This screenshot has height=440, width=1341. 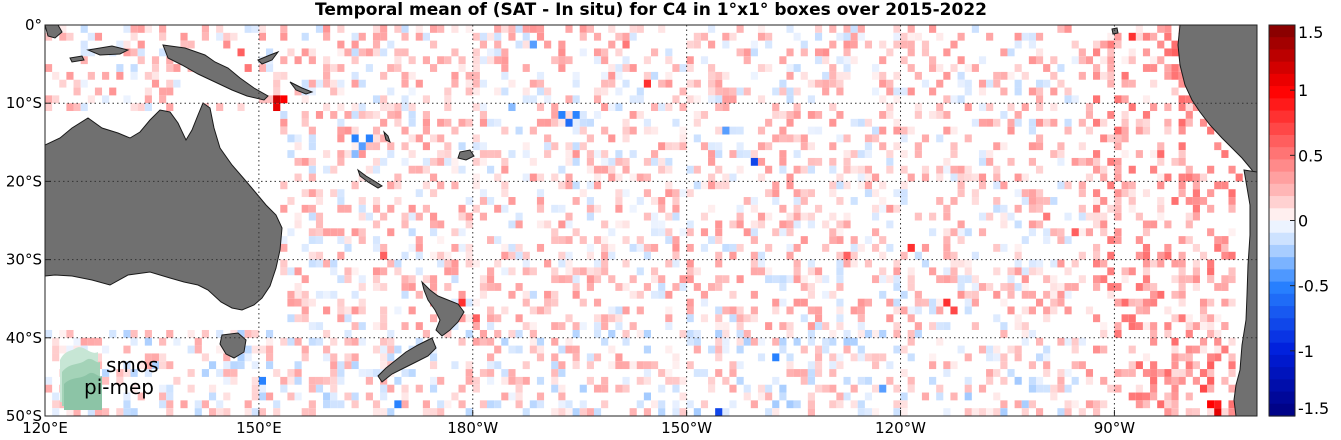 I want to click on land-new-guinea, so click(x=215, y=72).